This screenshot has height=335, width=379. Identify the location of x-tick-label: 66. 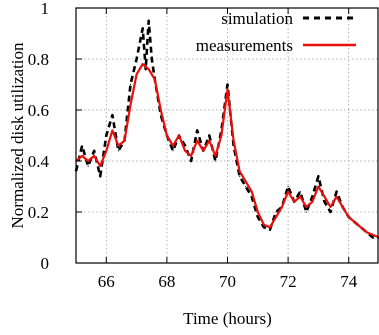
(106, 281).